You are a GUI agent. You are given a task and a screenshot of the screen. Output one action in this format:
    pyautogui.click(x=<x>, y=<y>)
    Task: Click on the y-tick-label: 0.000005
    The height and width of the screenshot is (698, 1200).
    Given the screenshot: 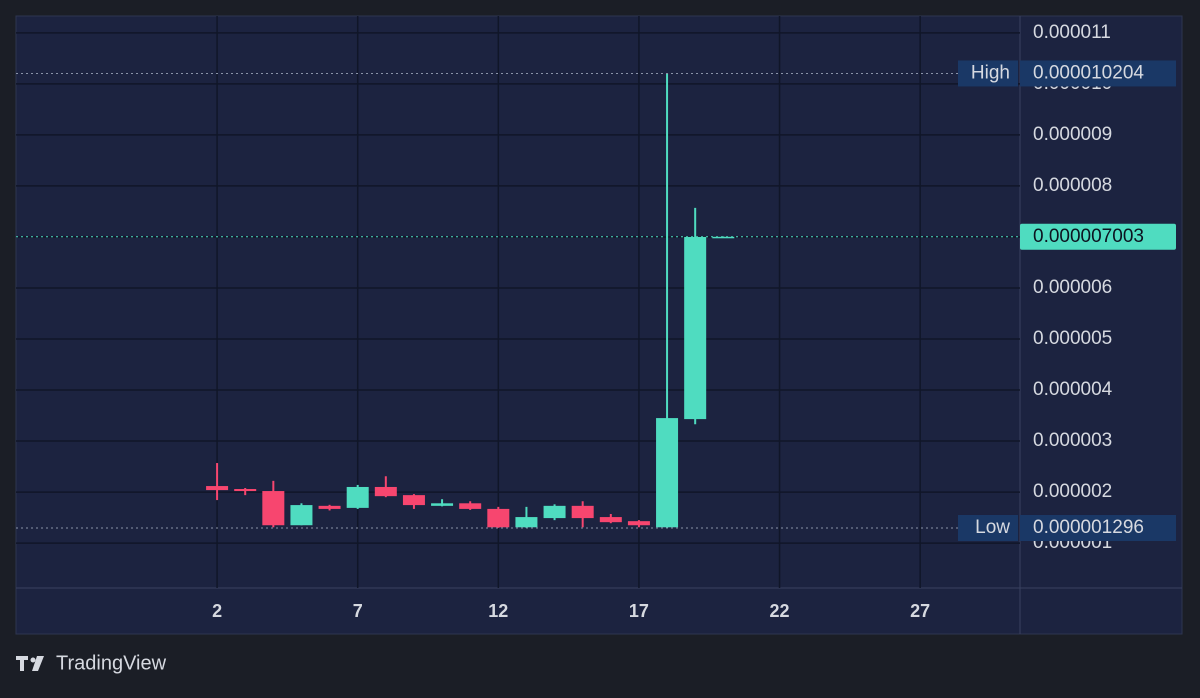 What is the action you would take?
    pyautogui.click(x=1072, y=338)
    